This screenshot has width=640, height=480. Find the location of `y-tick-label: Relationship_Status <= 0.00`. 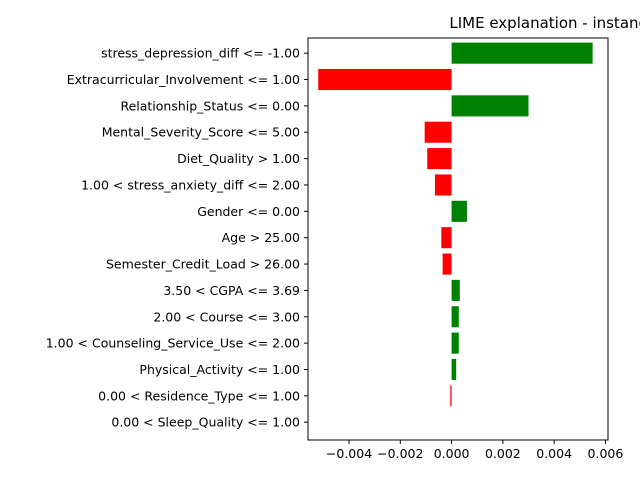

y-tick-label: Relationship_Status <= 0.00 is located at coordinates (210, 105).